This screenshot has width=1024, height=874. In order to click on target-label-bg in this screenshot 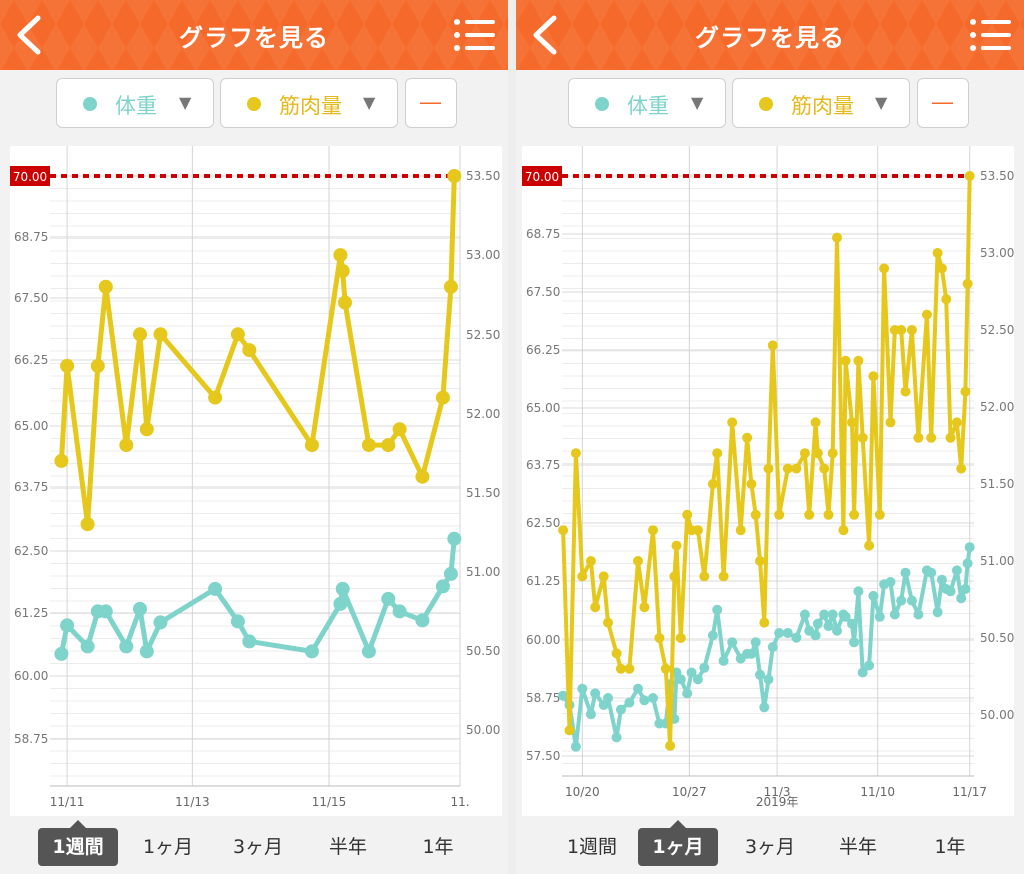, I will do `click(30, 176)`.